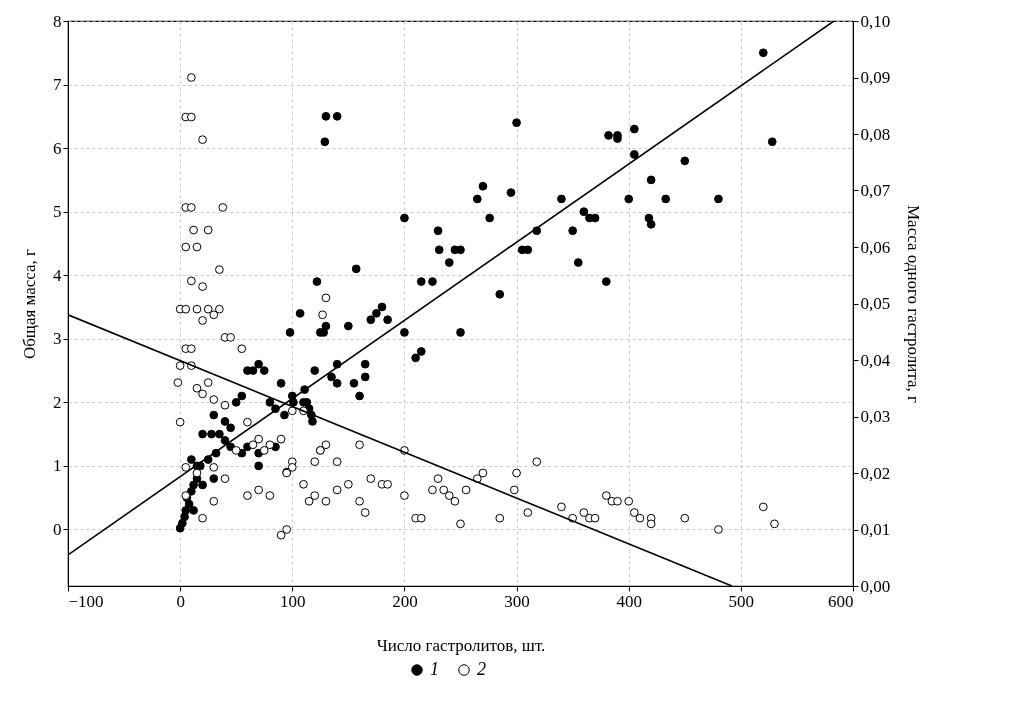 The width and height of the screenshot is (1011, 711). What do you see at coordinates (875, 360) in the screenshot?
I see `y2-tick-label: 0,04` at bounding box center [875, 360].